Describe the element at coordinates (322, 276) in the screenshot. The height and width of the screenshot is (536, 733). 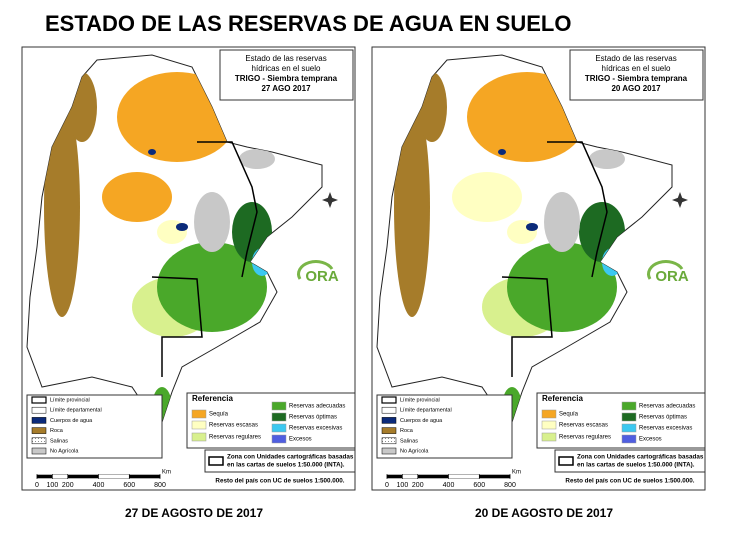
I see `logo: ORA` at that location.